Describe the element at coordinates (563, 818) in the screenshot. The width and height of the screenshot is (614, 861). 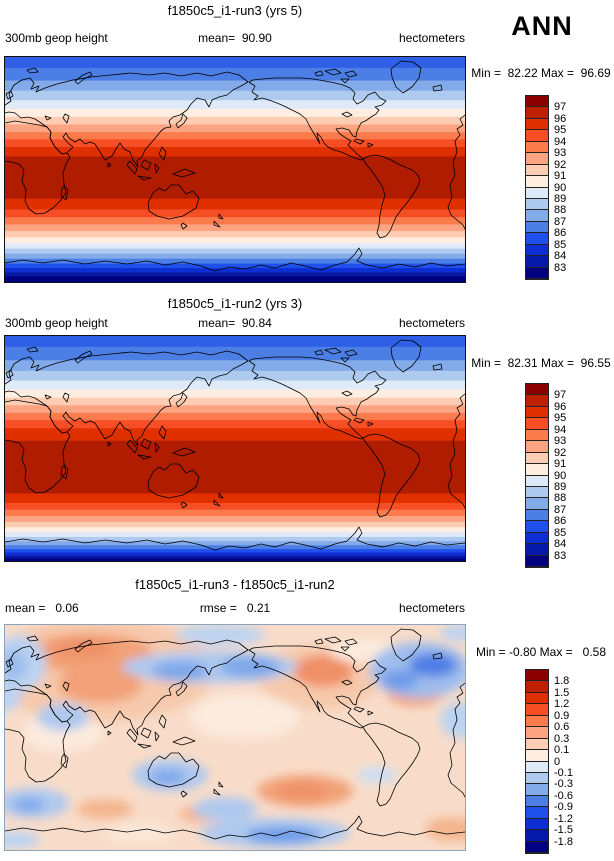
I see `colorbar-tick-label: -1.2` at that location.